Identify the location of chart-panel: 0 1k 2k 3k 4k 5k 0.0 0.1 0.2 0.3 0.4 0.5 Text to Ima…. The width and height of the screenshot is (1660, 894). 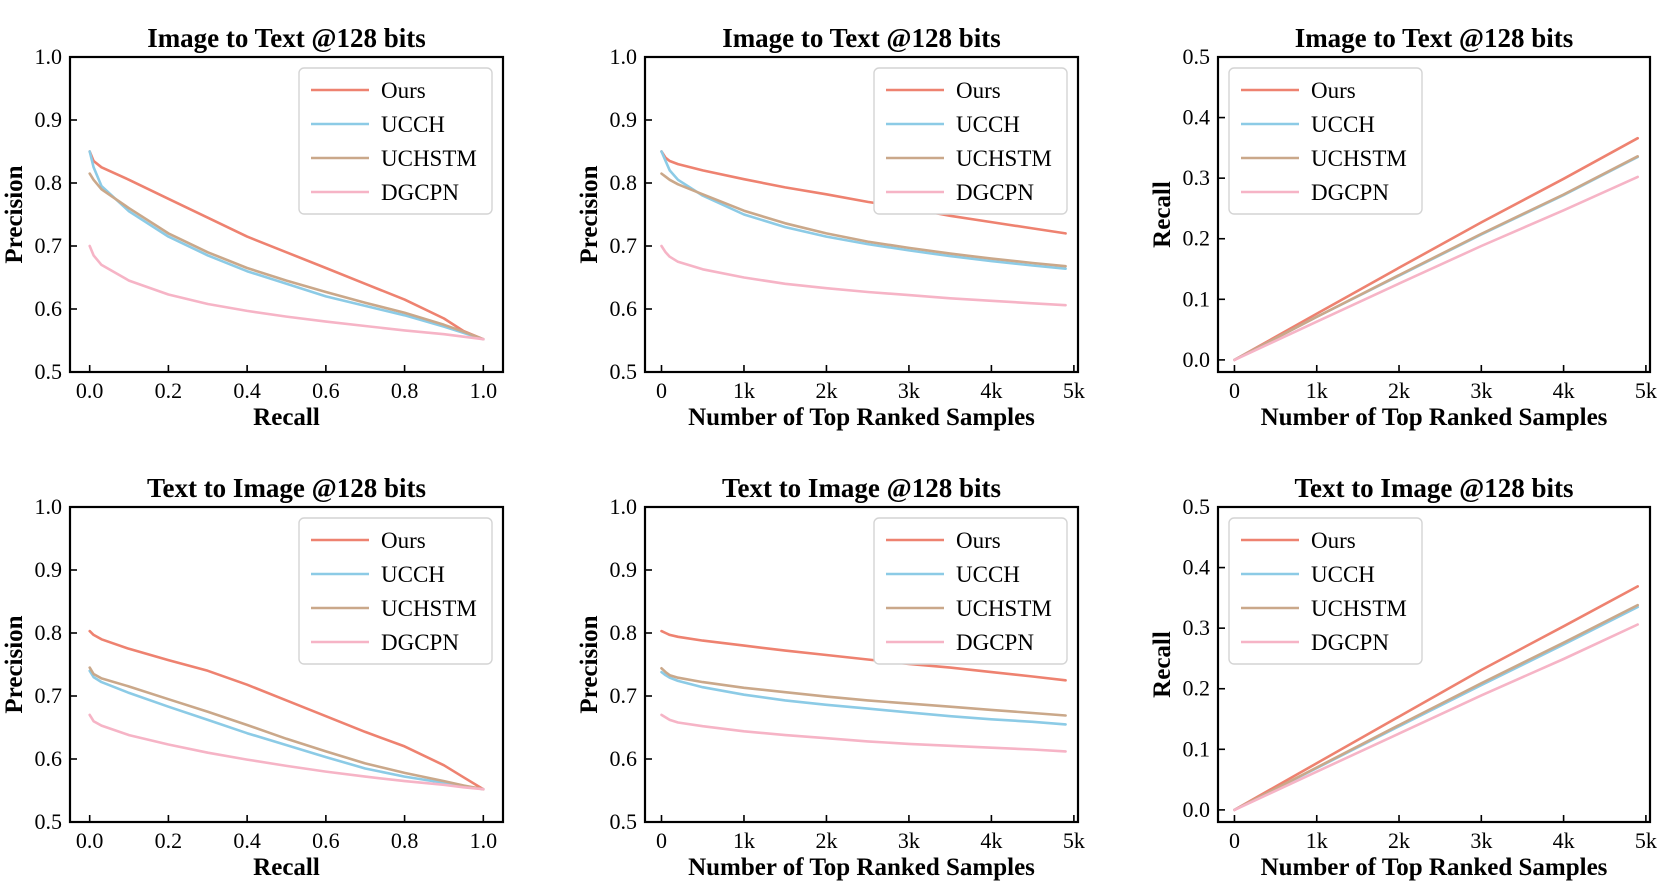
(1403, 677).